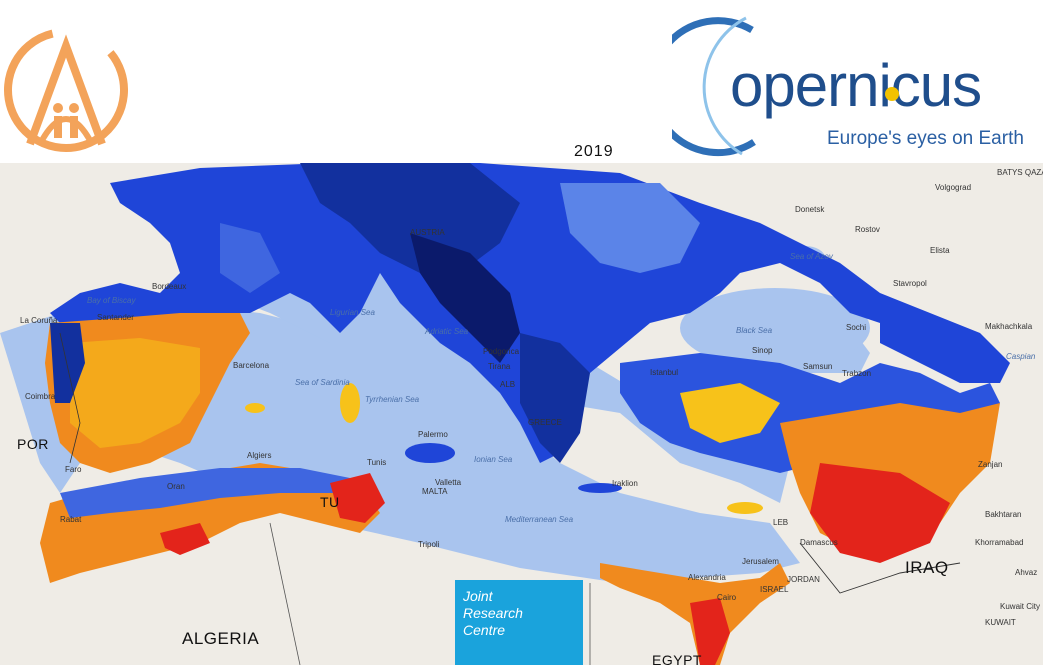  Describe the element at coordinates (1020, 172) in the screenshot. I see `region-label: BATYS QAZA` at that location.